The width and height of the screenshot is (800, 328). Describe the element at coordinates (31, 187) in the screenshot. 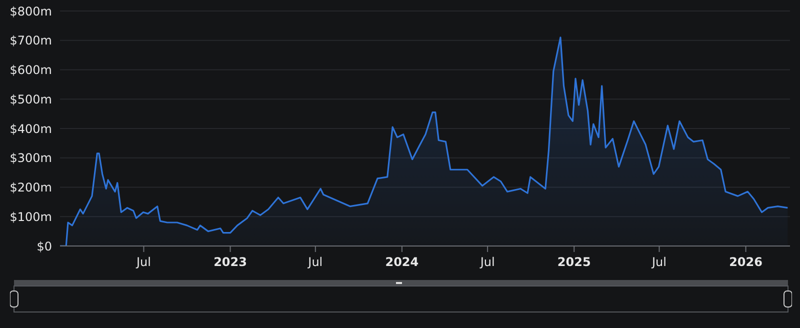

I see `y-tick-label: $200m` at that location.